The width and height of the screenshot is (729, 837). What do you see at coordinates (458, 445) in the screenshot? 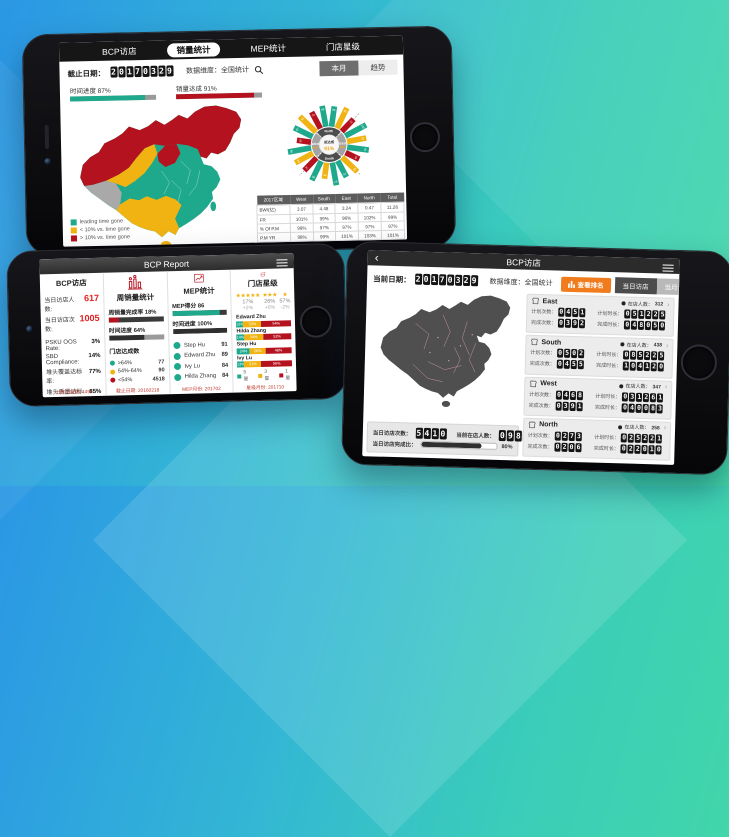
I see `completion-rate-bar` at bounding box center [458, 445].